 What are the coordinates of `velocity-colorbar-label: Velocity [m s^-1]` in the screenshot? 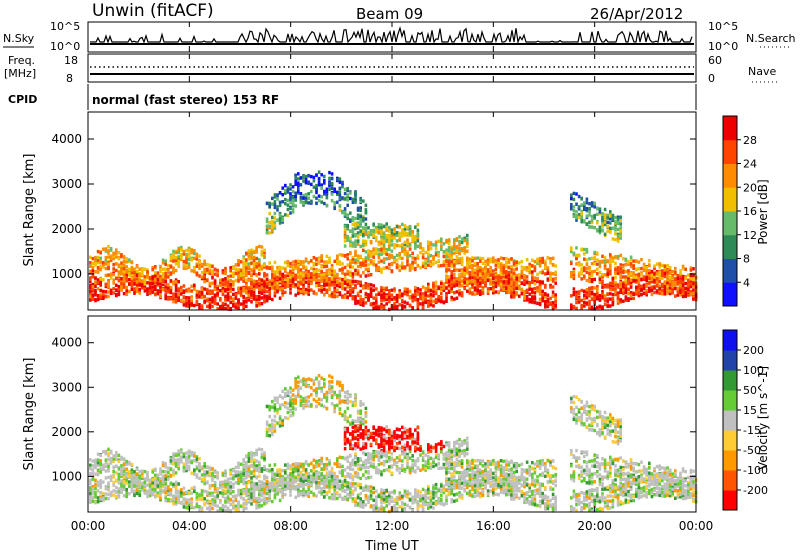 It's located at (763, 418).